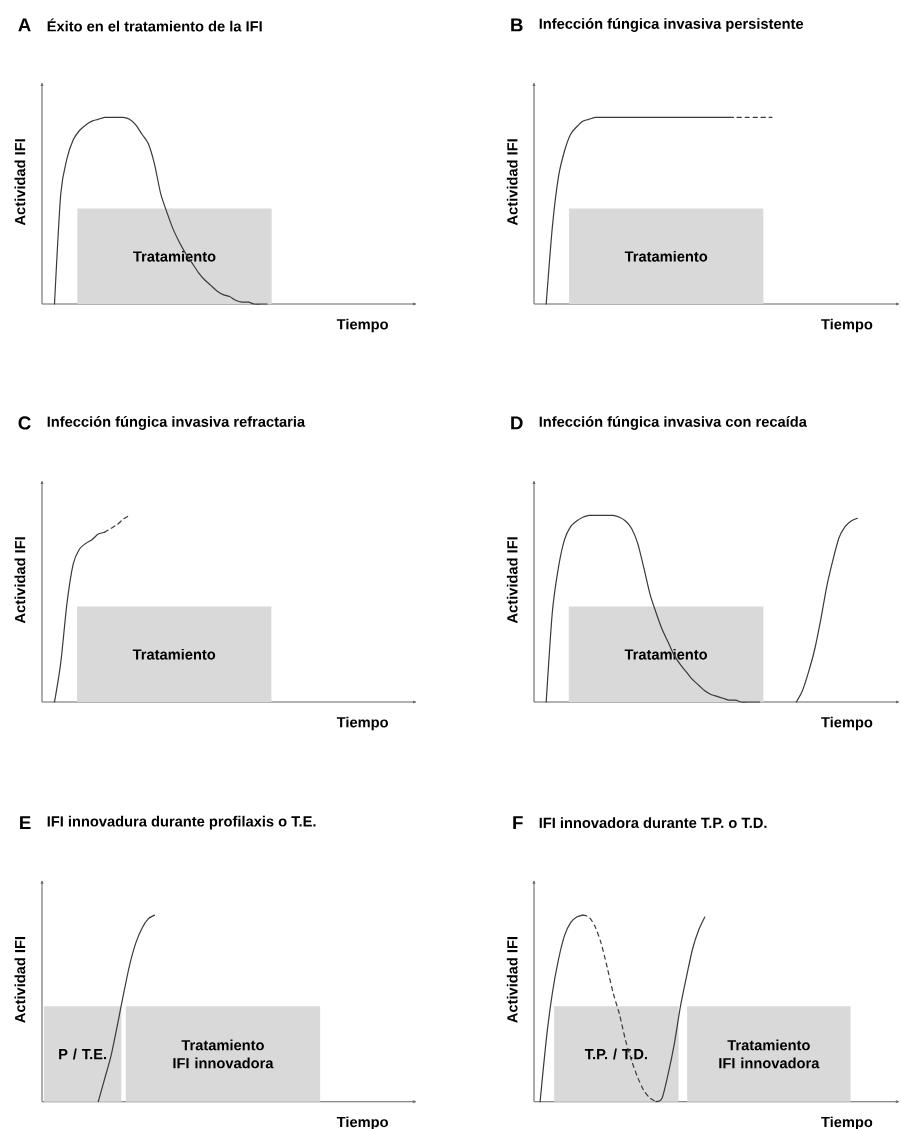 The height and width of the screenshot is (1129, 901). What do you see at coordinates (517, 25) in the screenshot?
I see `text: B` at bounding box center [517, 25].